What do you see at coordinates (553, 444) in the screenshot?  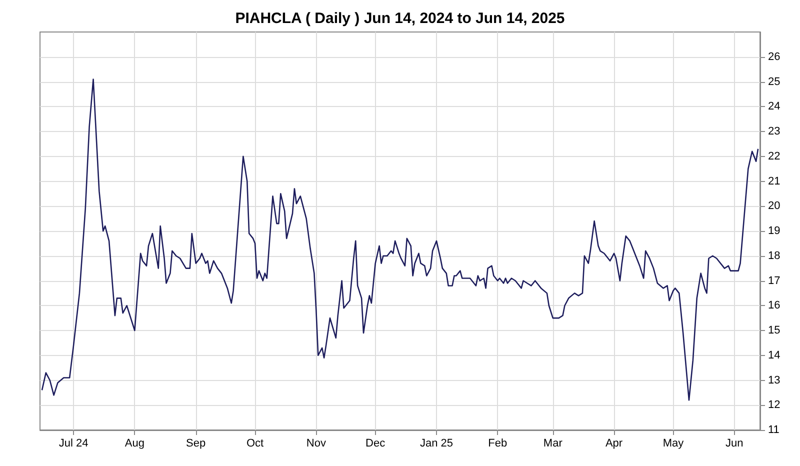 I see `x-tick-label: Mar` at bounding box center [553, 444].